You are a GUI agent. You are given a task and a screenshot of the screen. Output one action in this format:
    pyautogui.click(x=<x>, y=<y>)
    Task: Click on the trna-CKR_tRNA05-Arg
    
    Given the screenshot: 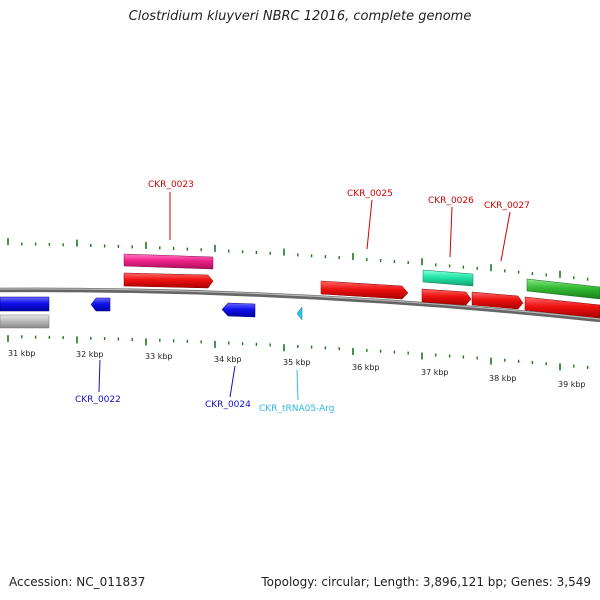 What is the action you would take?
    pyautogui.click(x=299, y=313)
    